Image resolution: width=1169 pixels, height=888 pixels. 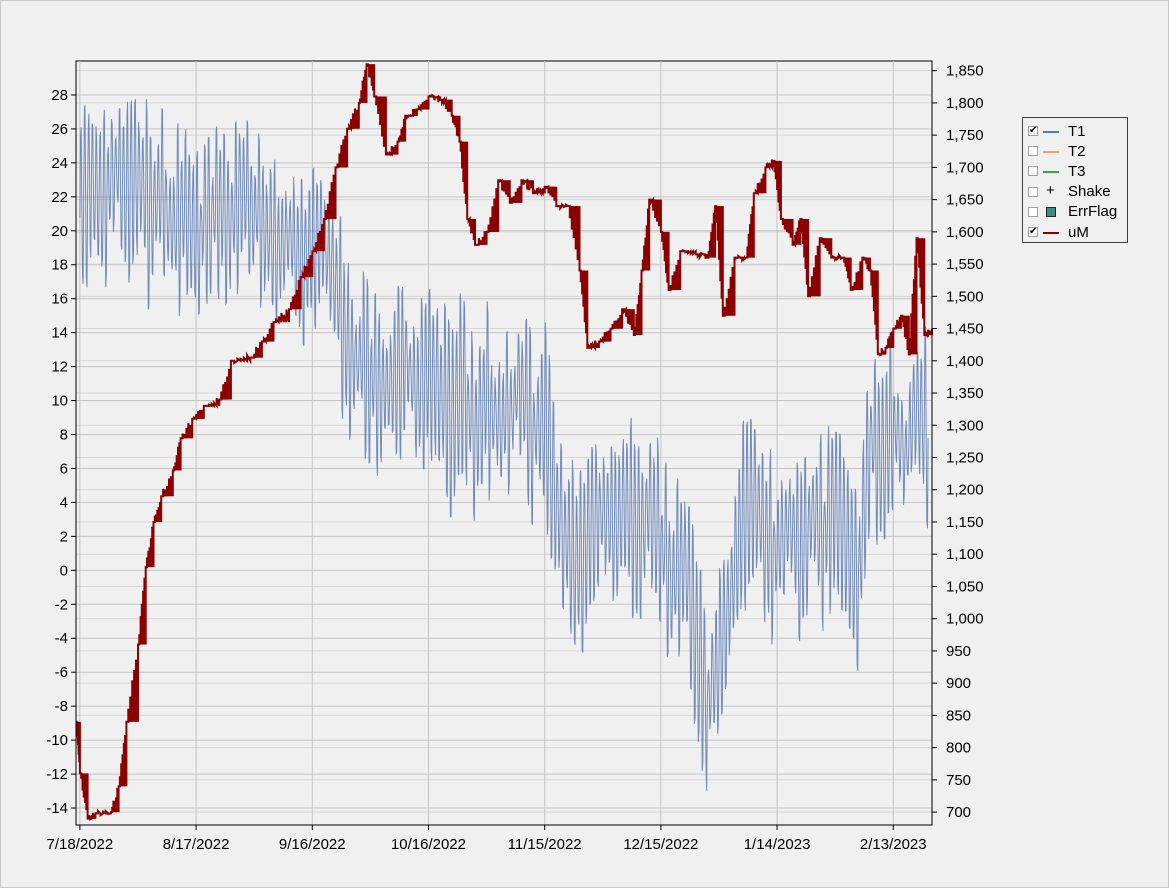 What do you see at coordinates (965, 425) in the screenshot?
I see `y-right-tick-label: 1,300` at bounding box center [965, 425].